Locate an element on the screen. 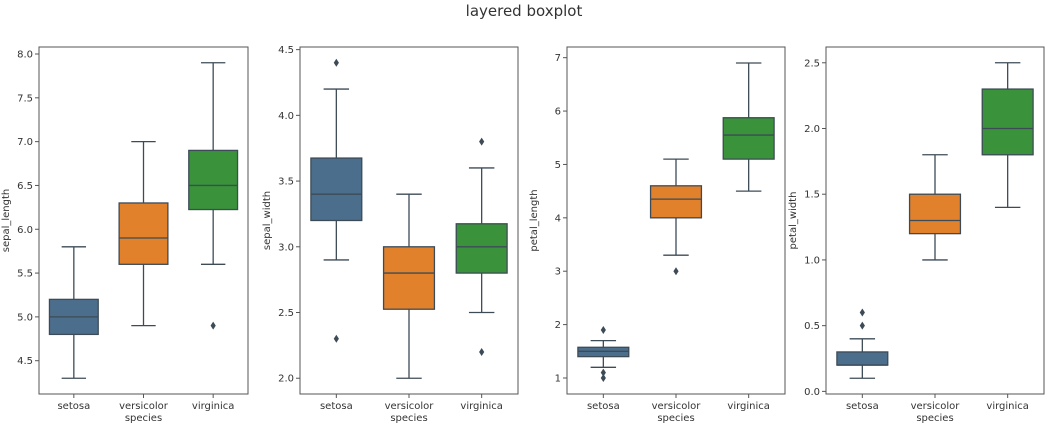  y-tick-label: 7.0 is located at coordinates (25, 142).